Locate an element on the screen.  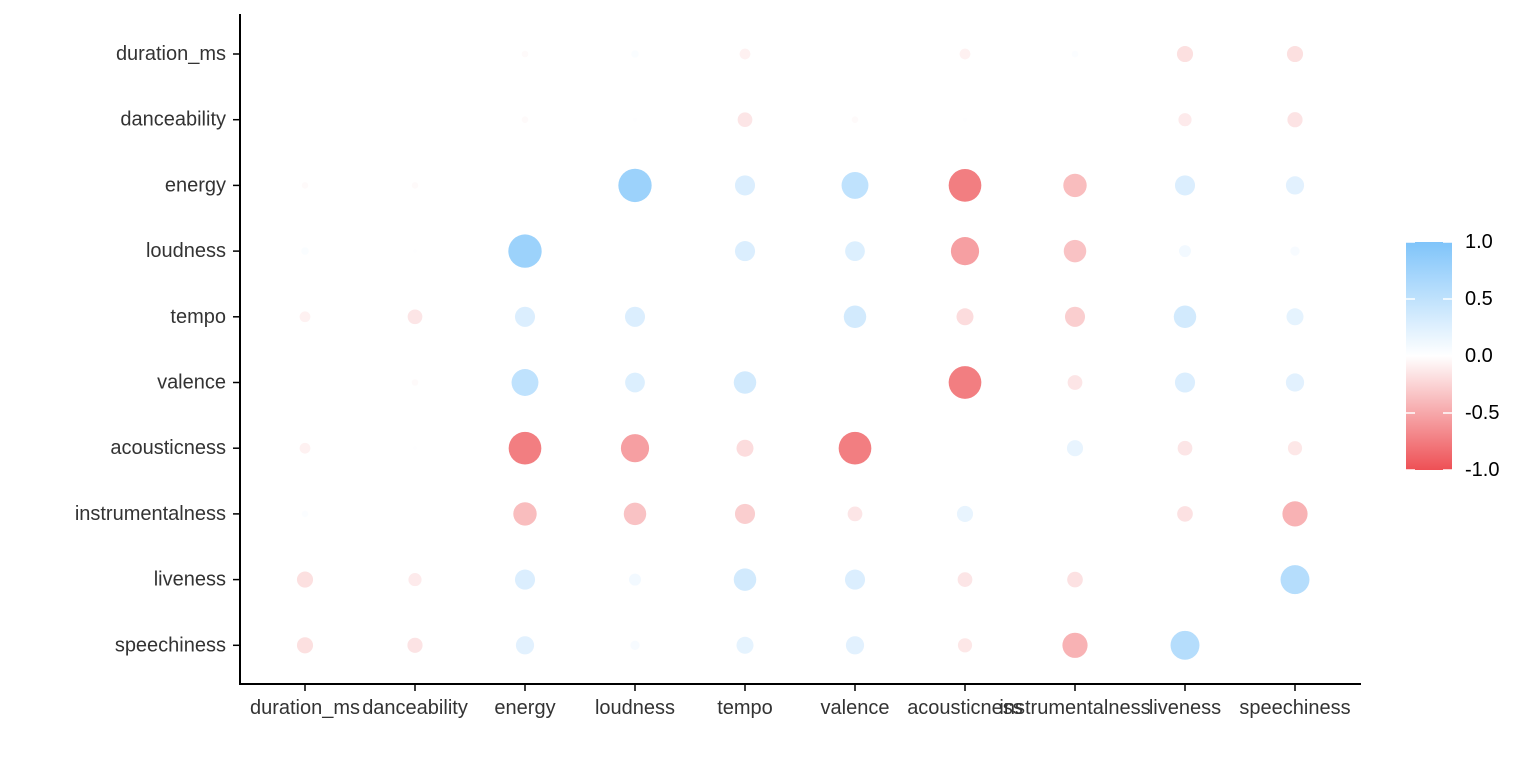
corr-dot-liveness-duration_ms is located at coordinates (305, 579).